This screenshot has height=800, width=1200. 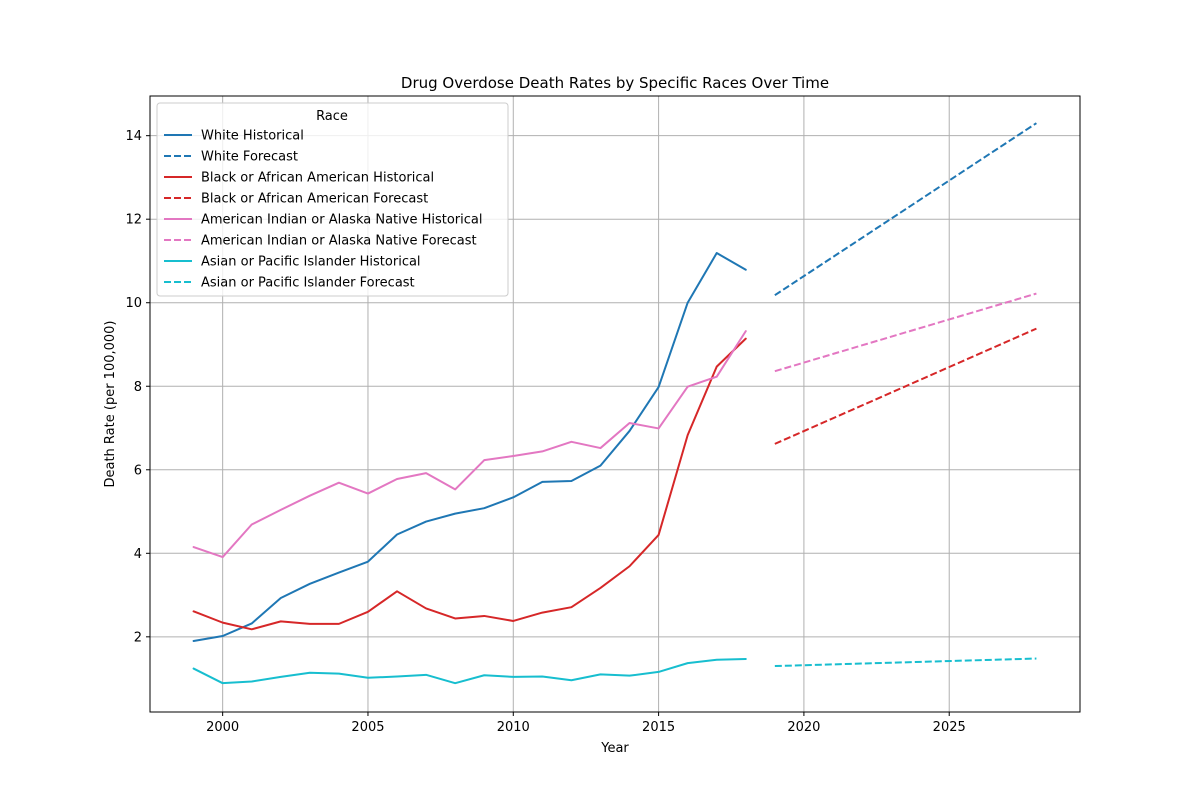 I want to click on legend-box, so click(x=332, y=199).